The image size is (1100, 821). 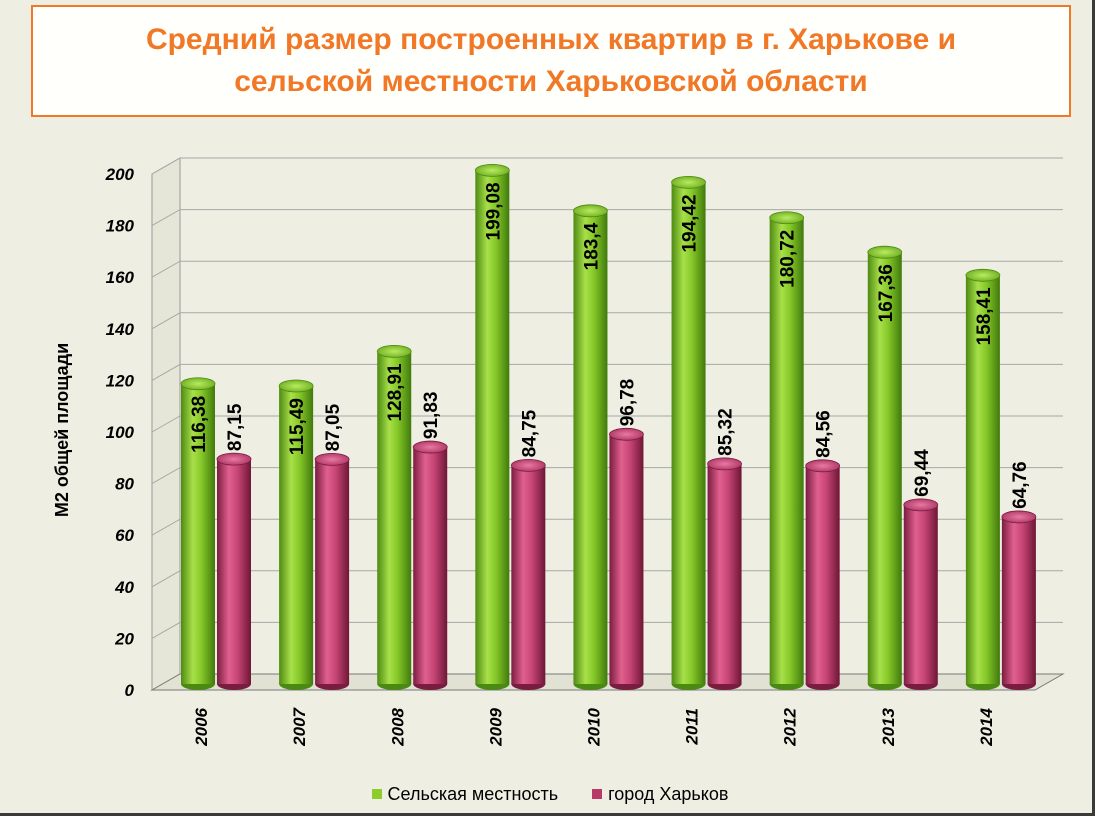 I want to click on y-axis-ticks: 0 20 40 60 80 100 120 140 160 180 200, so click(x=120, y=432).